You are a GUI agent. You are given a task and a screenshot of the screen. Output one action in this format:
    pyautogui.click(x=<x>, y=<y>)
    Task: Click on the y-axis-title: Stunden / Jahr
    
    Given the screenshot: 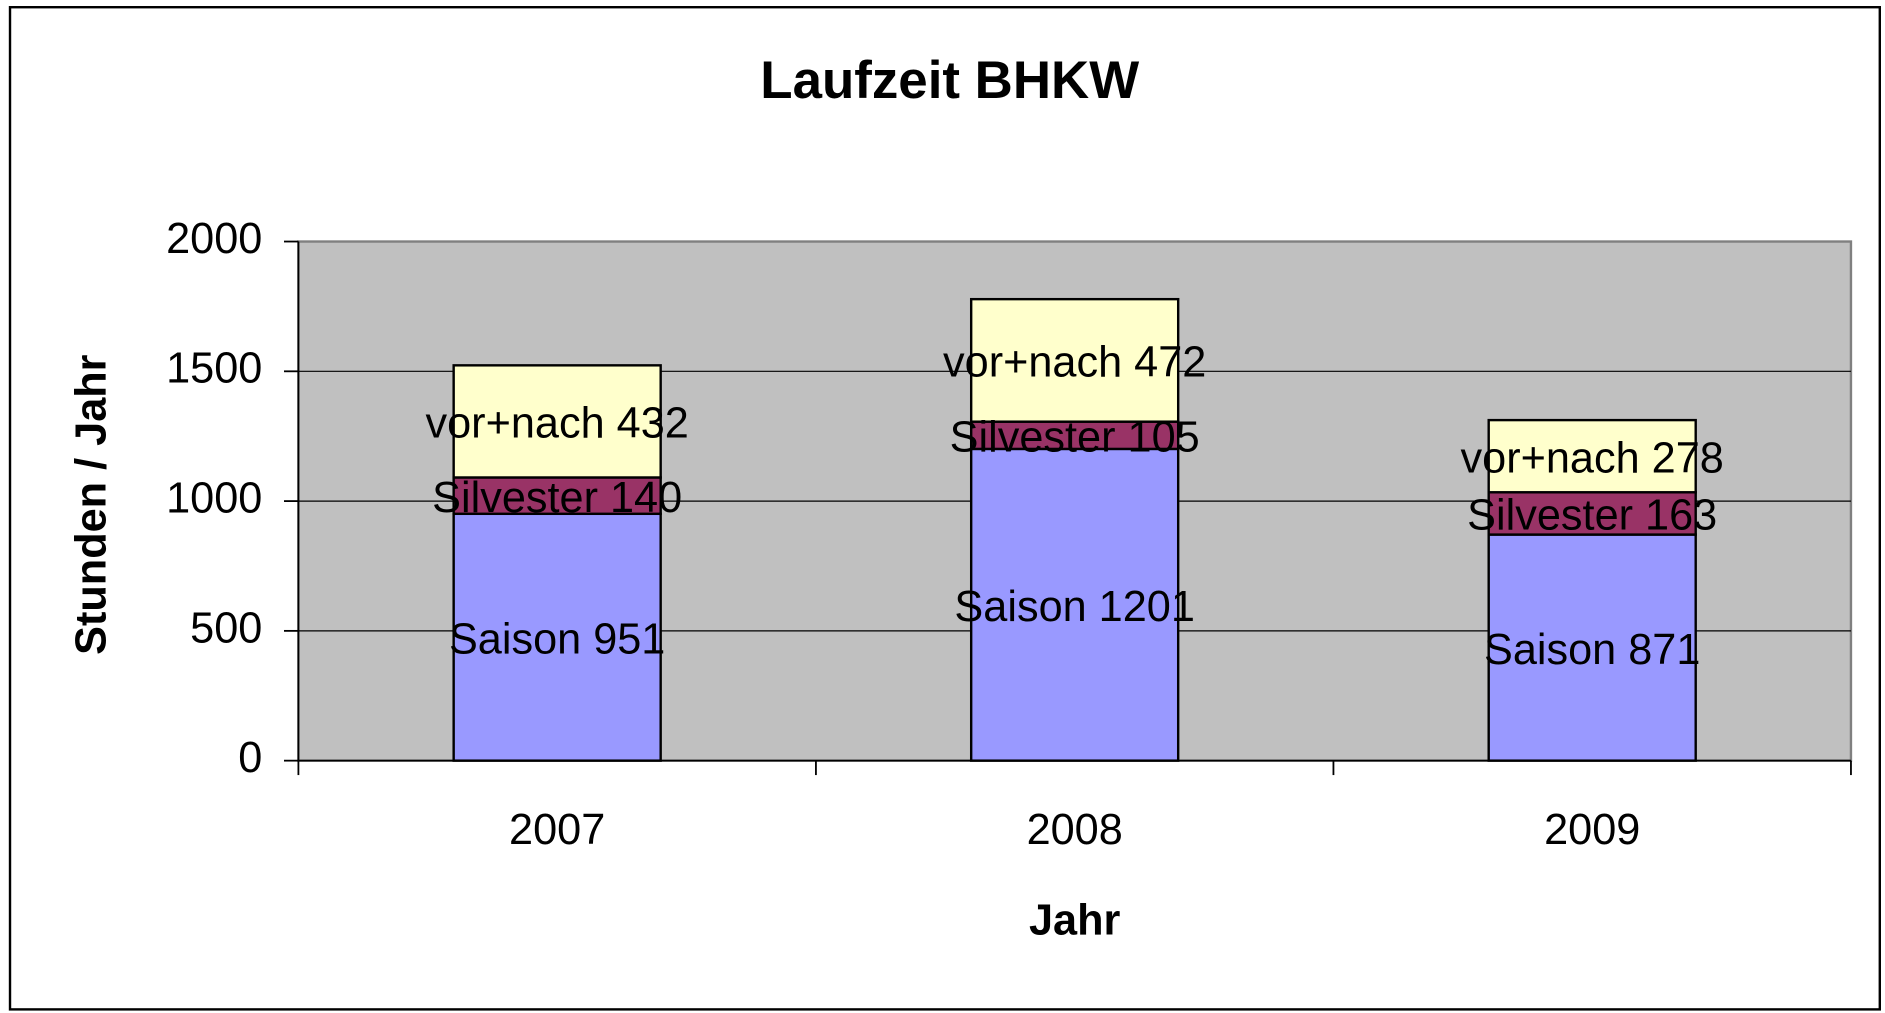 What is the action you would take?
    pyautogui.click(x=92, y=504)
    